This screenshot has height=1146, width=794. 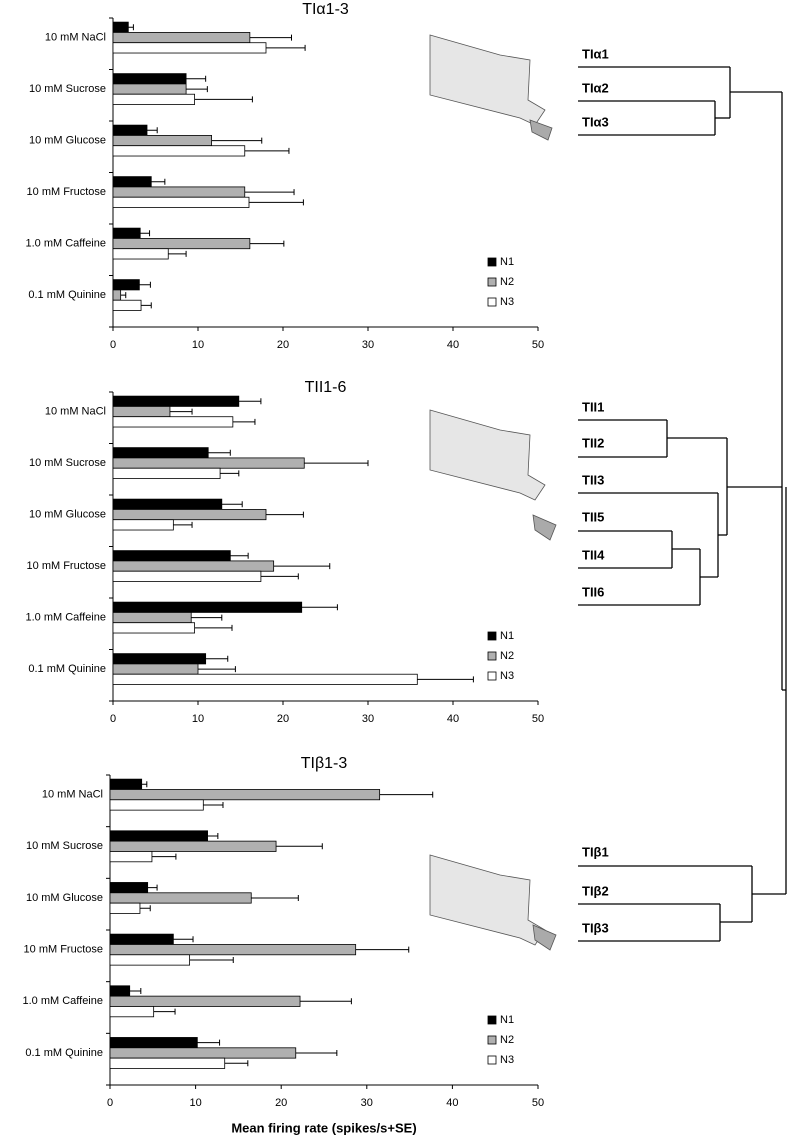 What do you see at coordinates (323, 1127) in the screenshot?
I see `x-axis-label: Mean firing rate (spikes/s+SE)` at bounding box center [323, 1127].